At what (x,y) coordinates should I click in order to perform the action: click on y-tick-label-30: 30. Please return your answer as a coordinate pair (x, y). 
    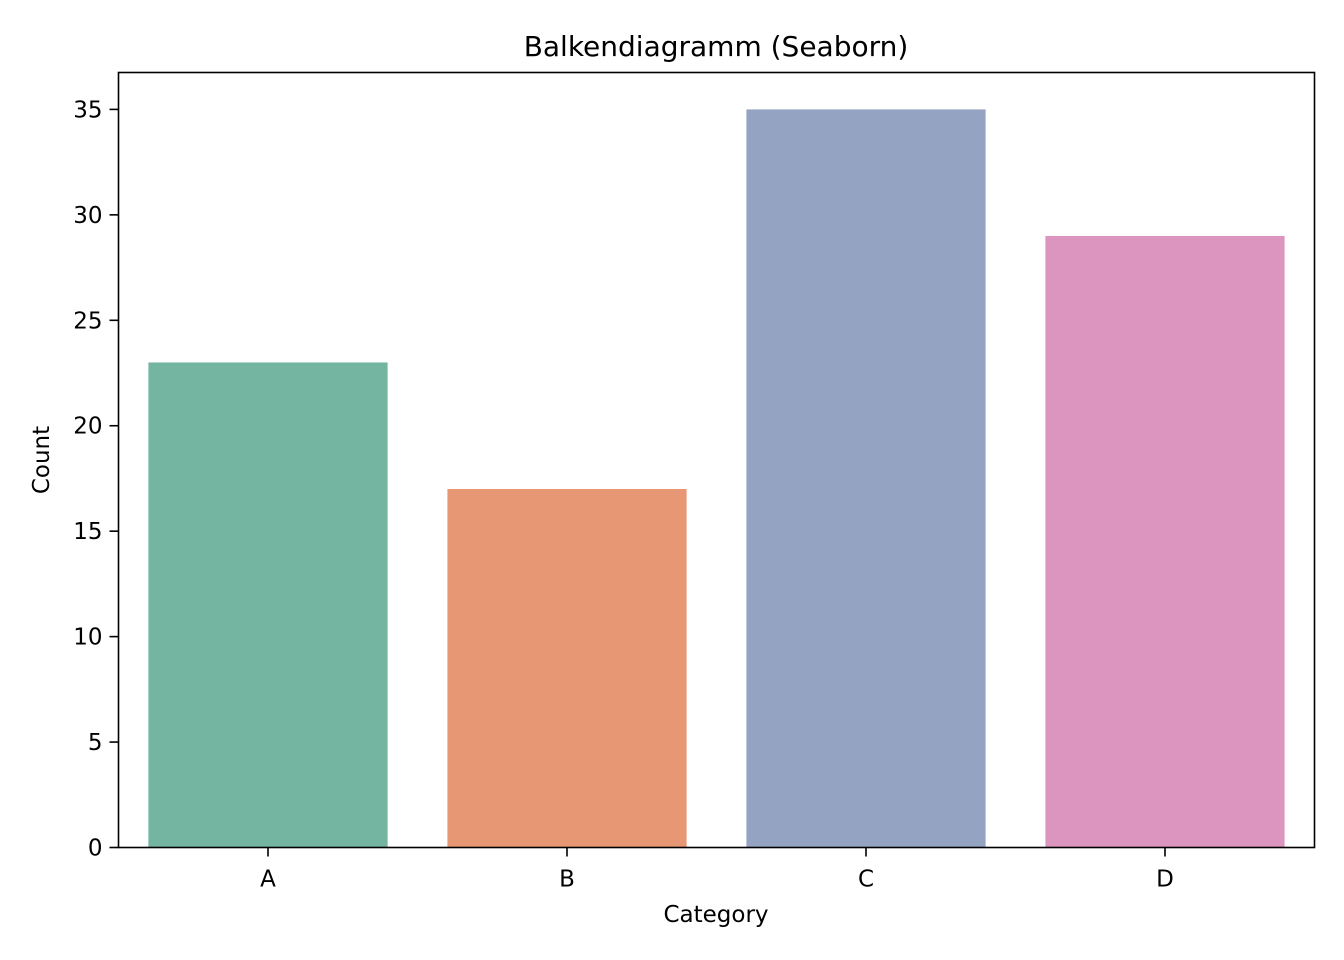
    Looking at the image, I should click on (87, 216).